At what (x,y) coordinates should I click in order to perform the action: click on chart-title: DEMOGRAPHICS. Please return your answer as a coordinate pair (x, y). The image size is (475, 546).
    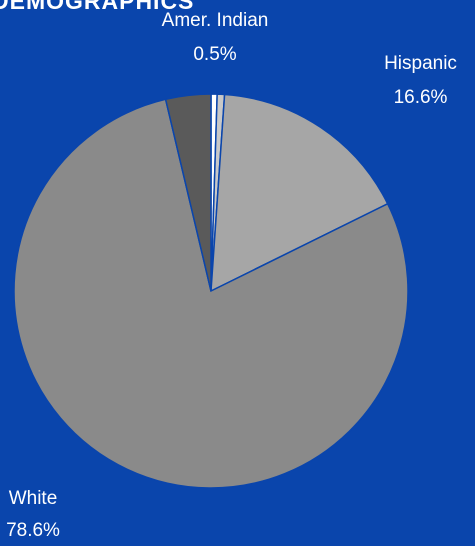
    Looking at the image, I should click on (97, 7).